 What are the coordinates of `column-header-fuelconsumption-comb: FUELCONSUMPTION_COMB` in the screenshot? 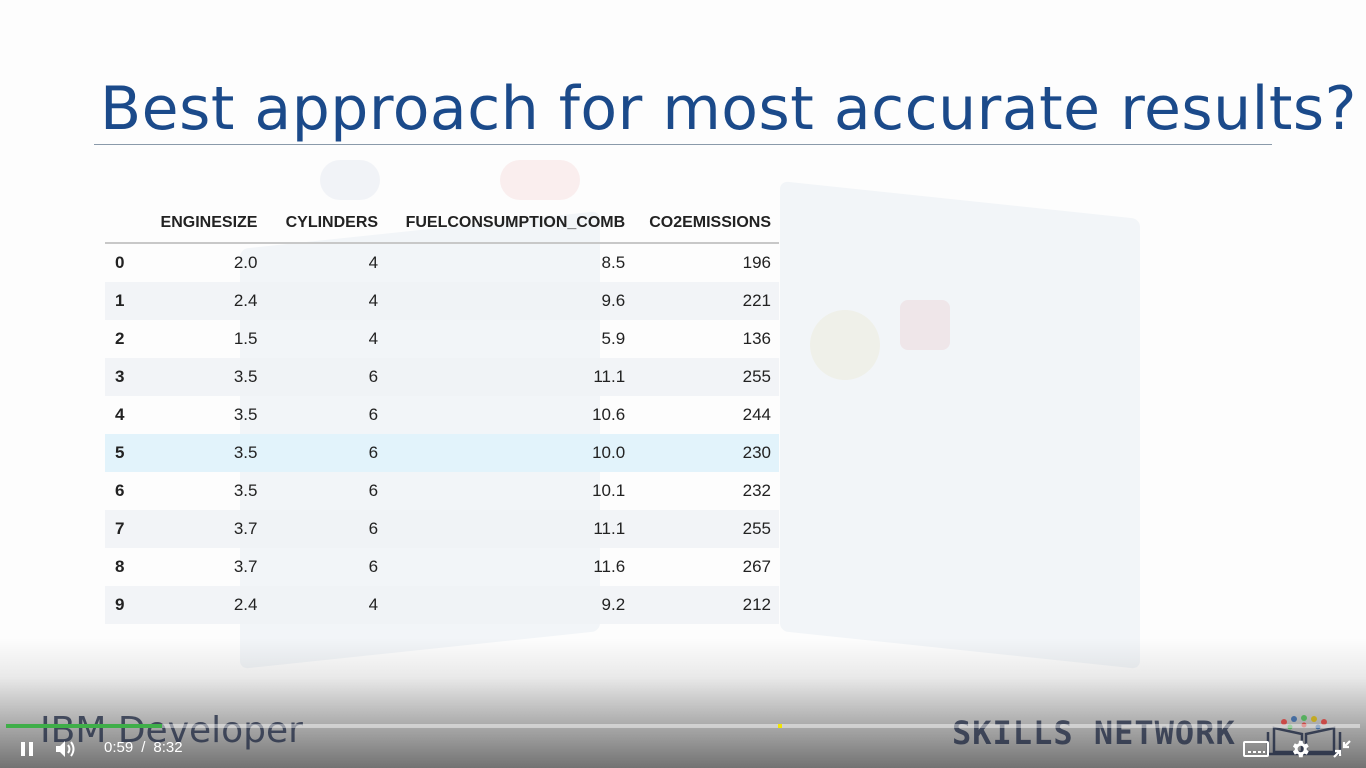 It's located at (510, 224).